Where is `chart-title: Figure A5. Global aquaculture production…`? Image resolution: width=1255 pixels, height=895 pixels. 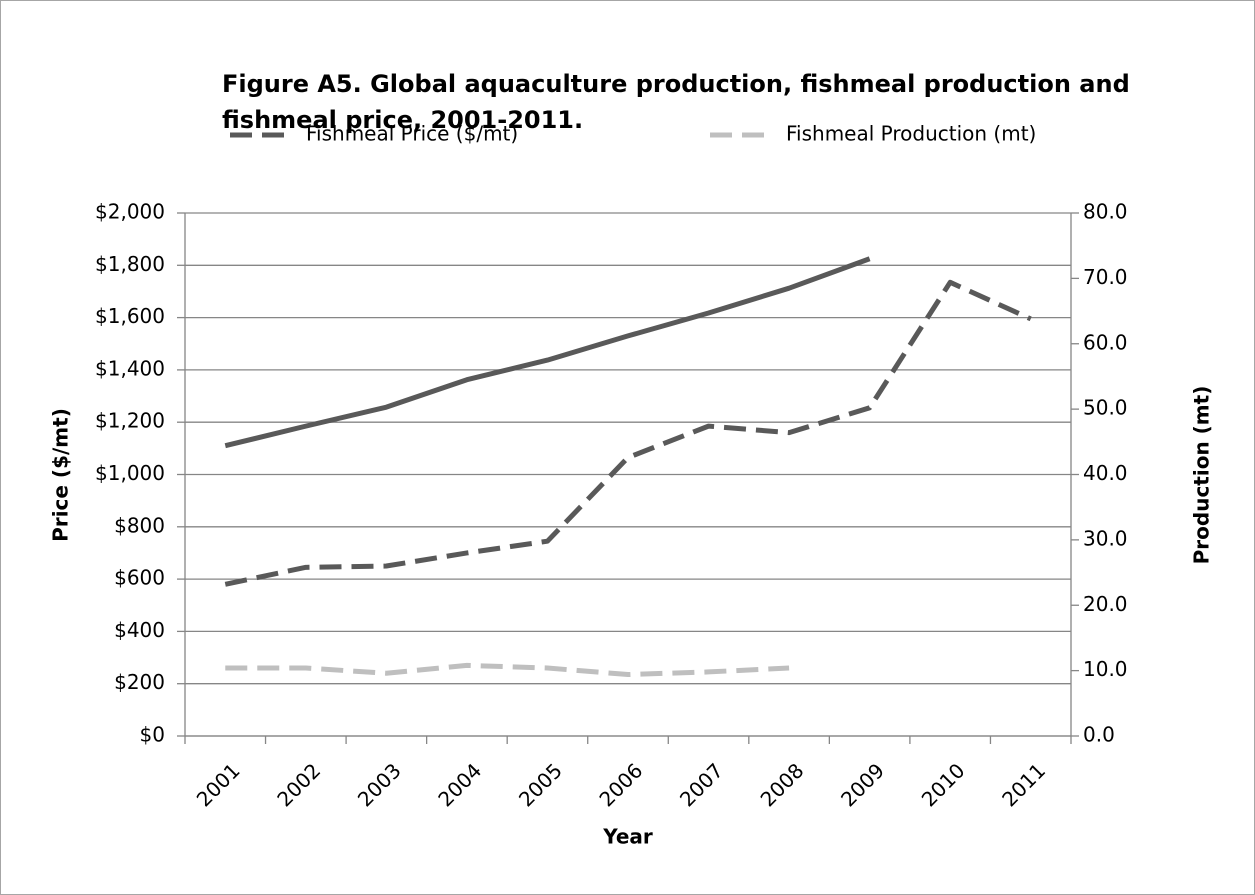 chart-title: Figure A5. Global aquaculture production… is located at coordinates (676, 84).